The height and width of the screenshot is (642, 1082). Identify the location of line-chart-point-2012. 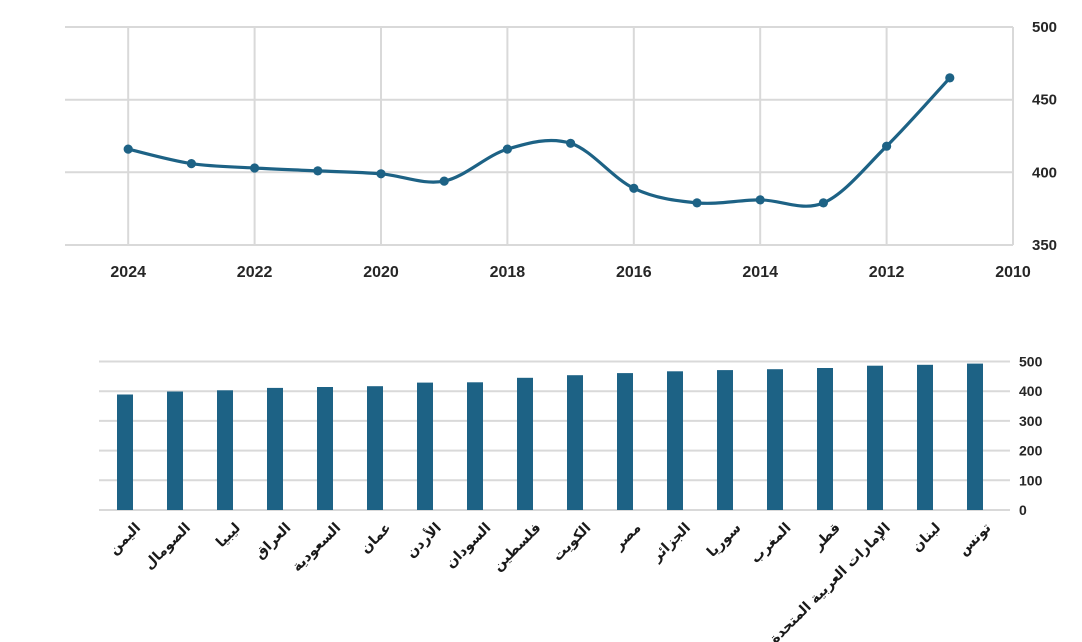
(887, 146).